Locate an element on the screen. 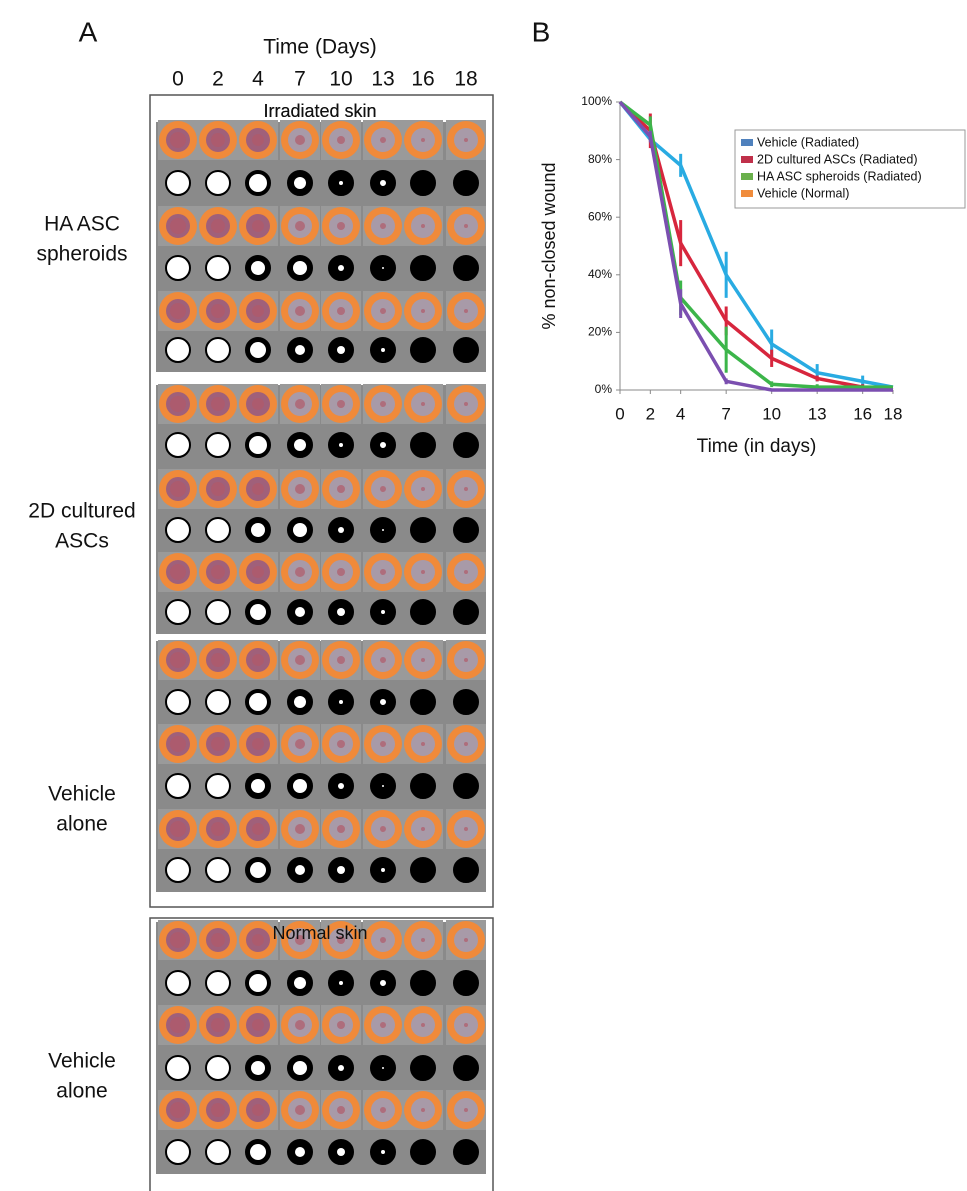  section-title: Irradiated skin is located at coordinates (319, 111).